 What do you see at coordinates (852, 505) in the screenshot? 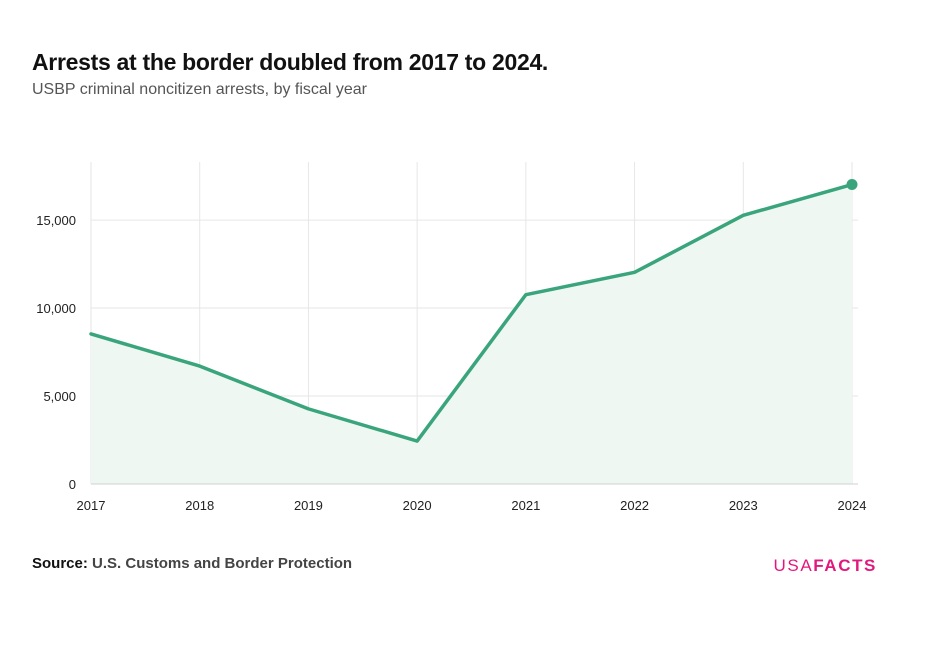
I see `x-tick-label: 2024` at bounding box center [852, 505].